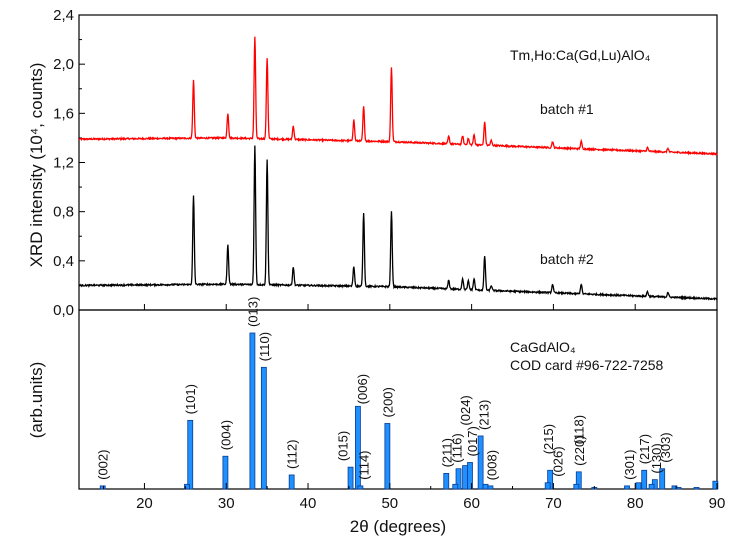  Describe the element at coordinates (292, 454) in the screenshot. I see `hkl-label: (112)` at that location.